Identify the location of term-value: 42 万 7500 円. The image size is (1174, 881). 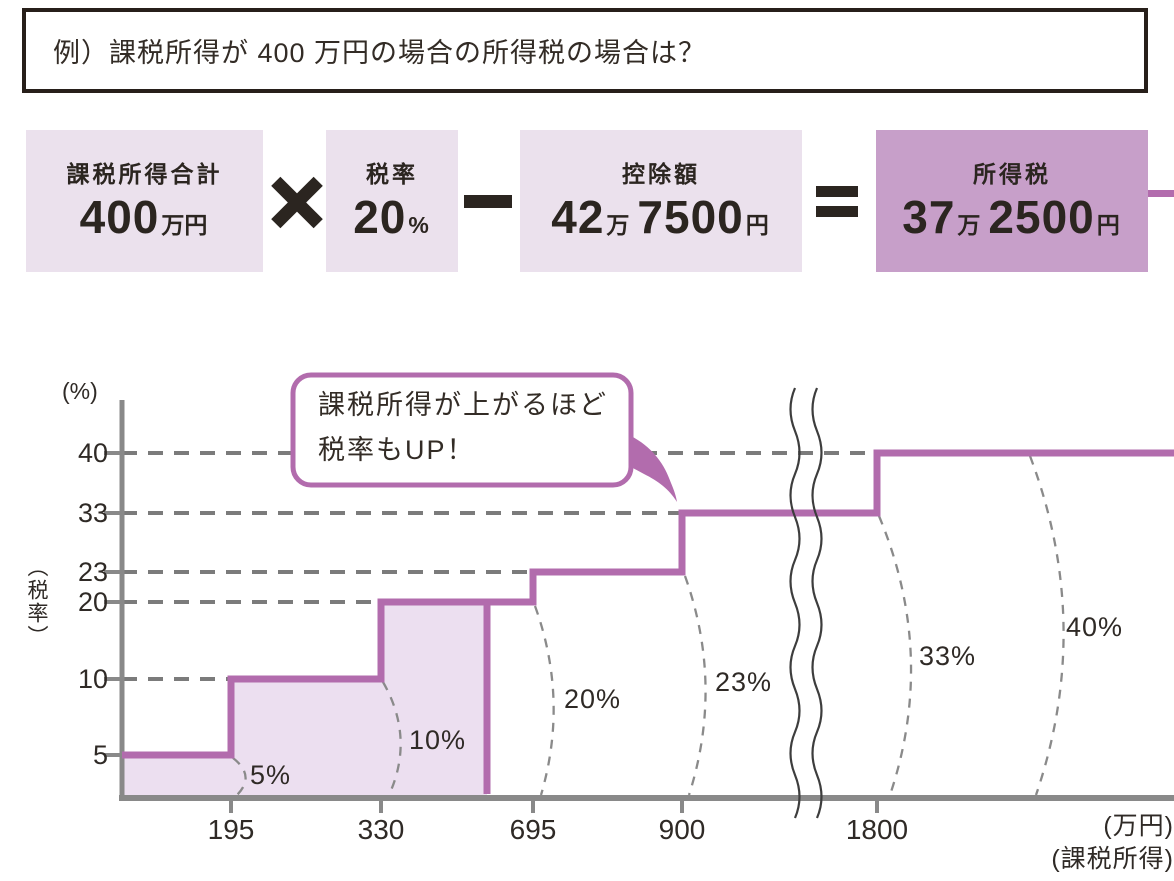
(660, 216).